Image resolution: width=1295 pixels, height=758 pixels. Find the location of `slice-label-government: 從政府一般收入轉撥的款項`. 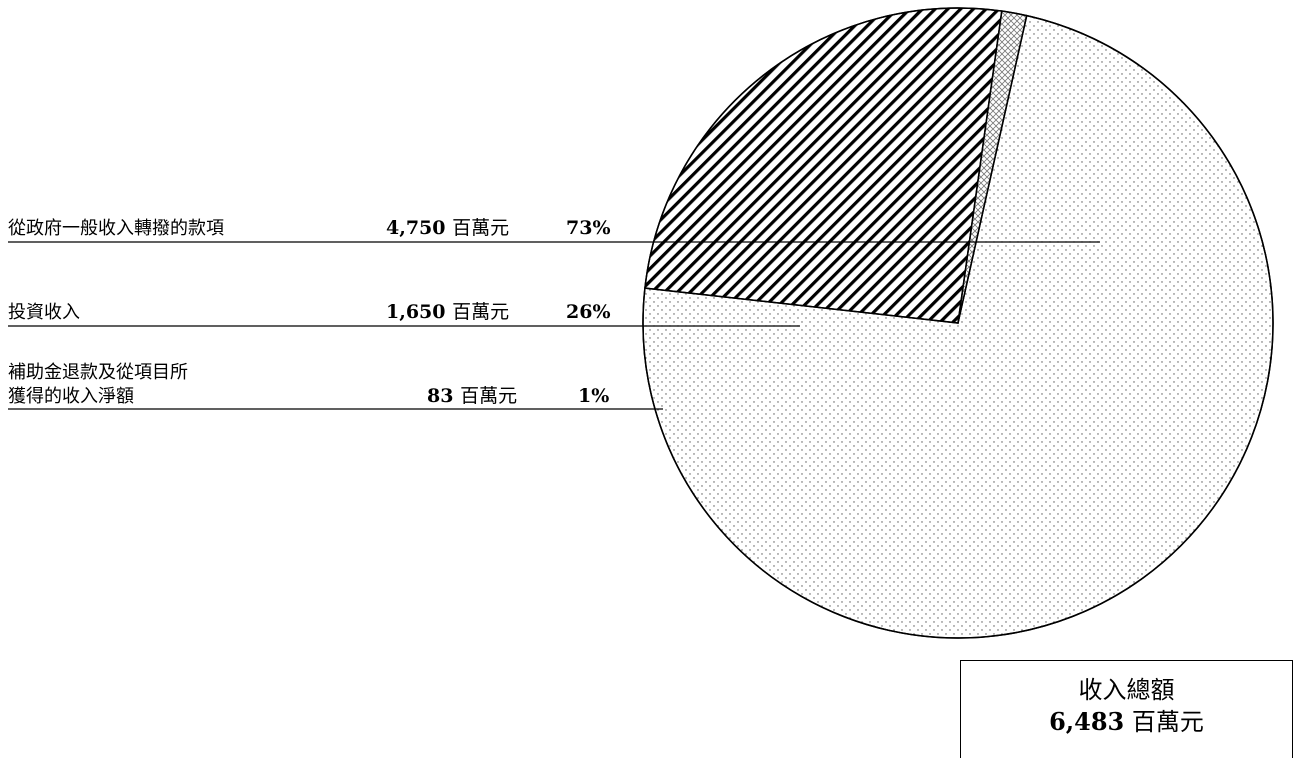

slice-label-government: 從政府一般收入轉撥的款項 is located at coordinates (116, 228).